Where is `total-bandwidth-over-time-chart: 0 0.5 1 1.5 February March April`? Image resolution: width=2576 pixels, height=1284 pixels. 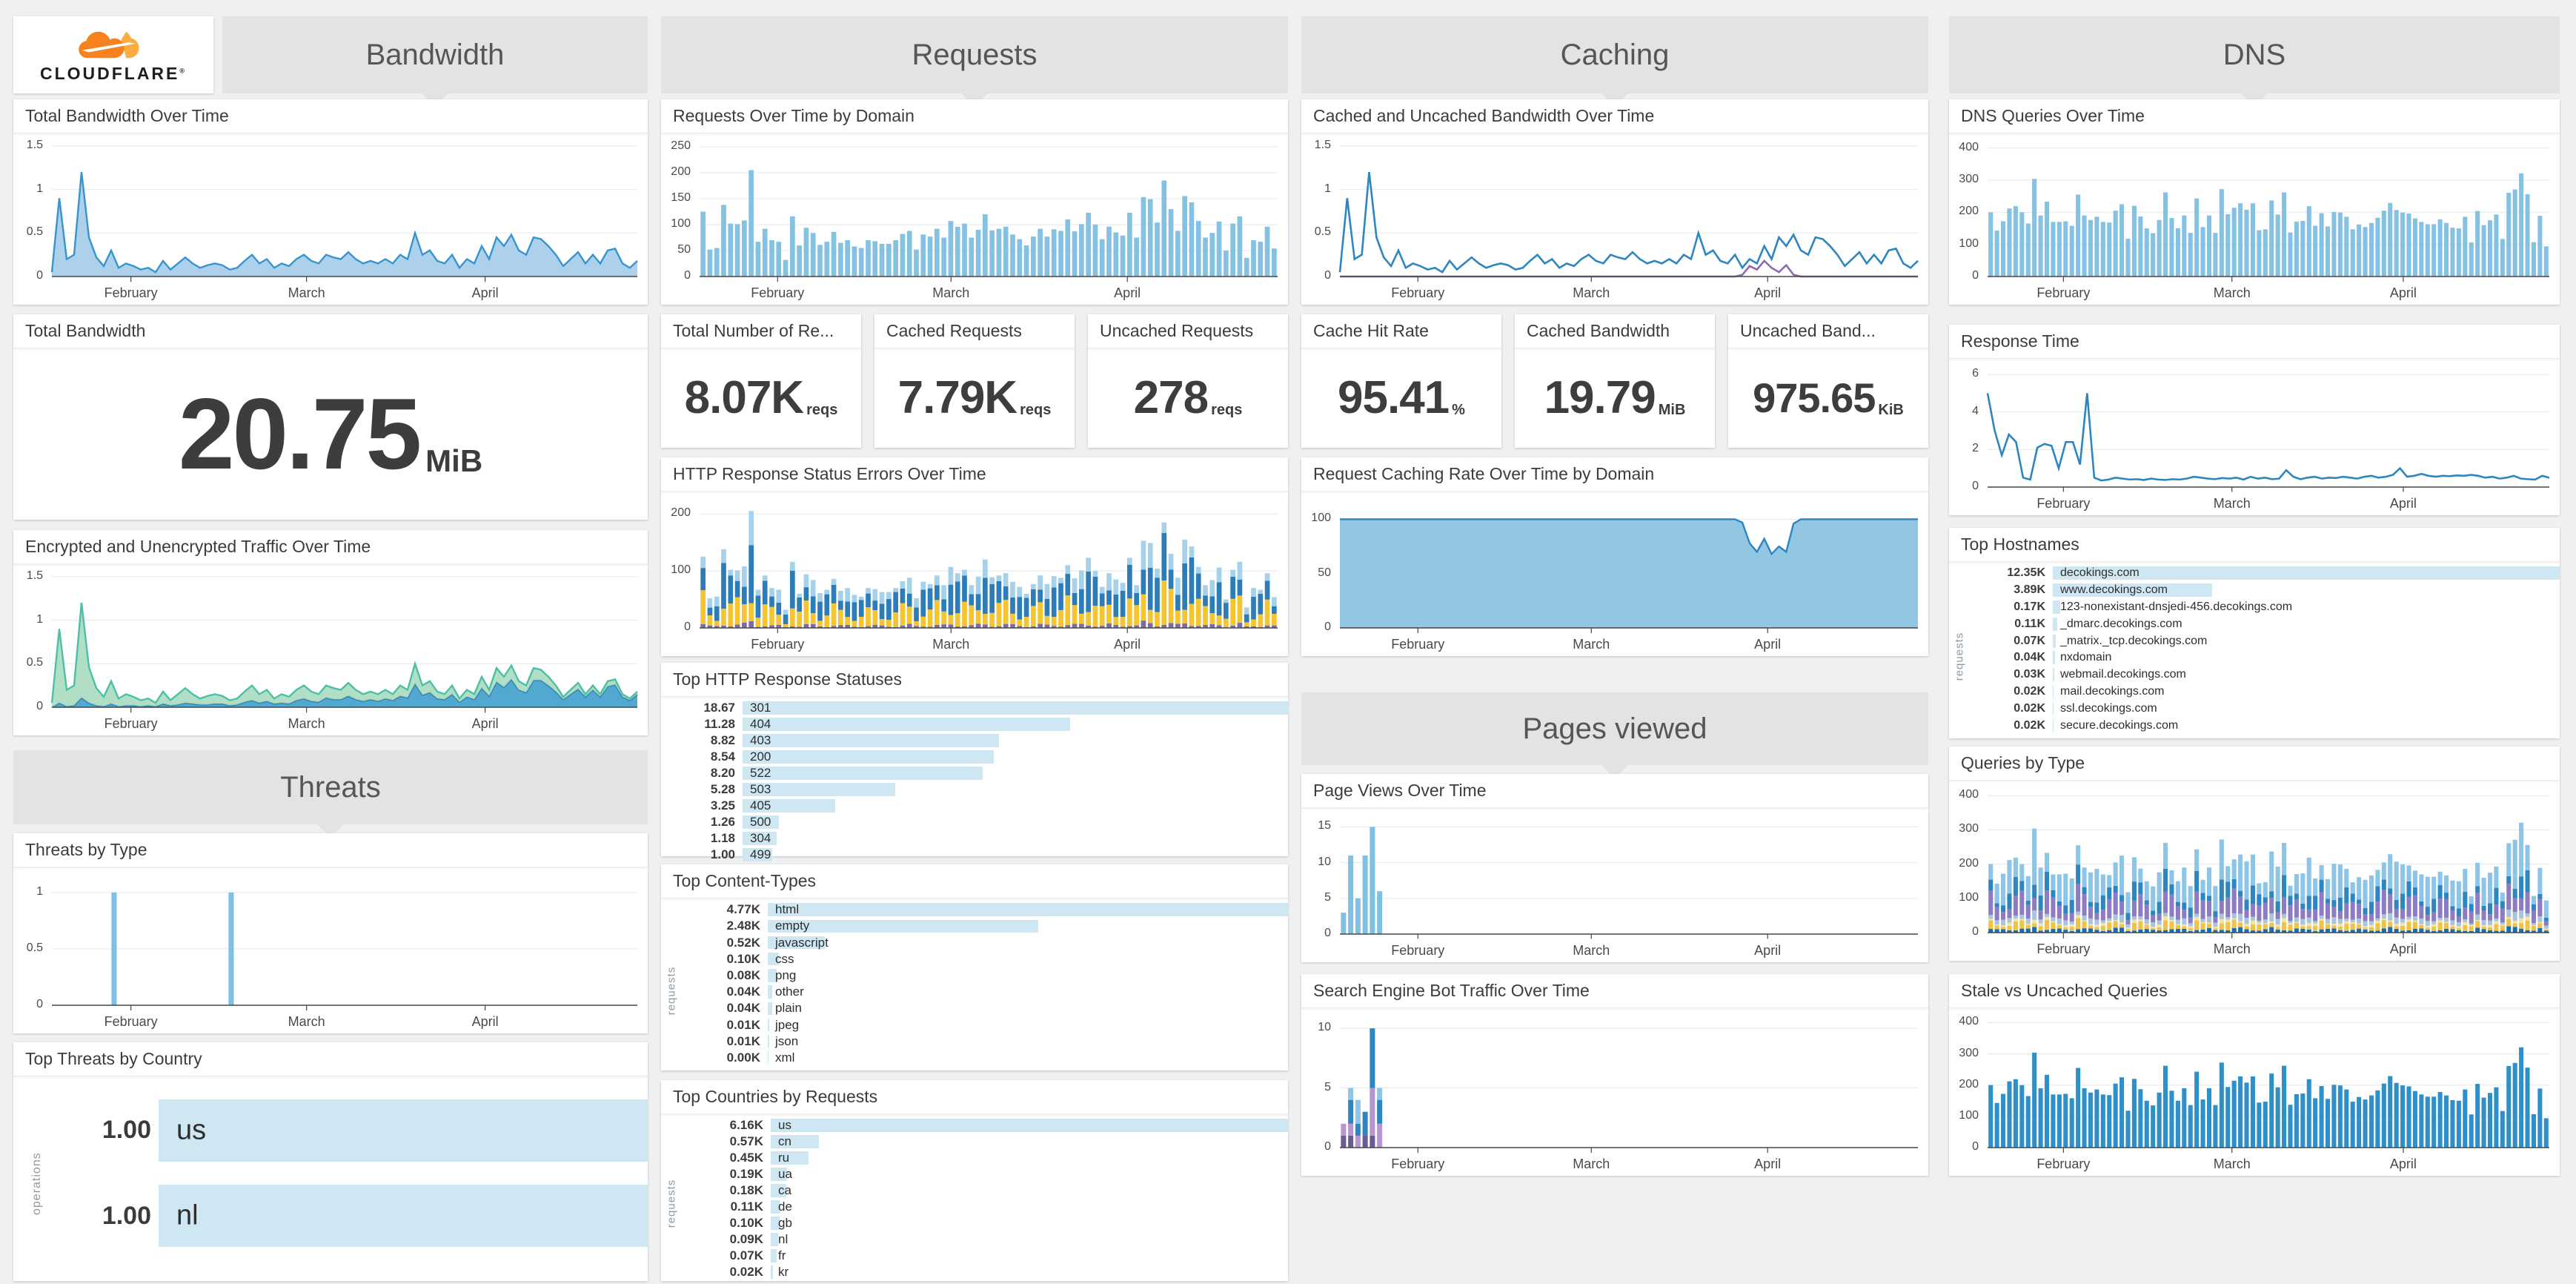 total-bandwidth-over-time-chart: 0 0.5 1 1.5 February March April is located at coordinates (330, 219).